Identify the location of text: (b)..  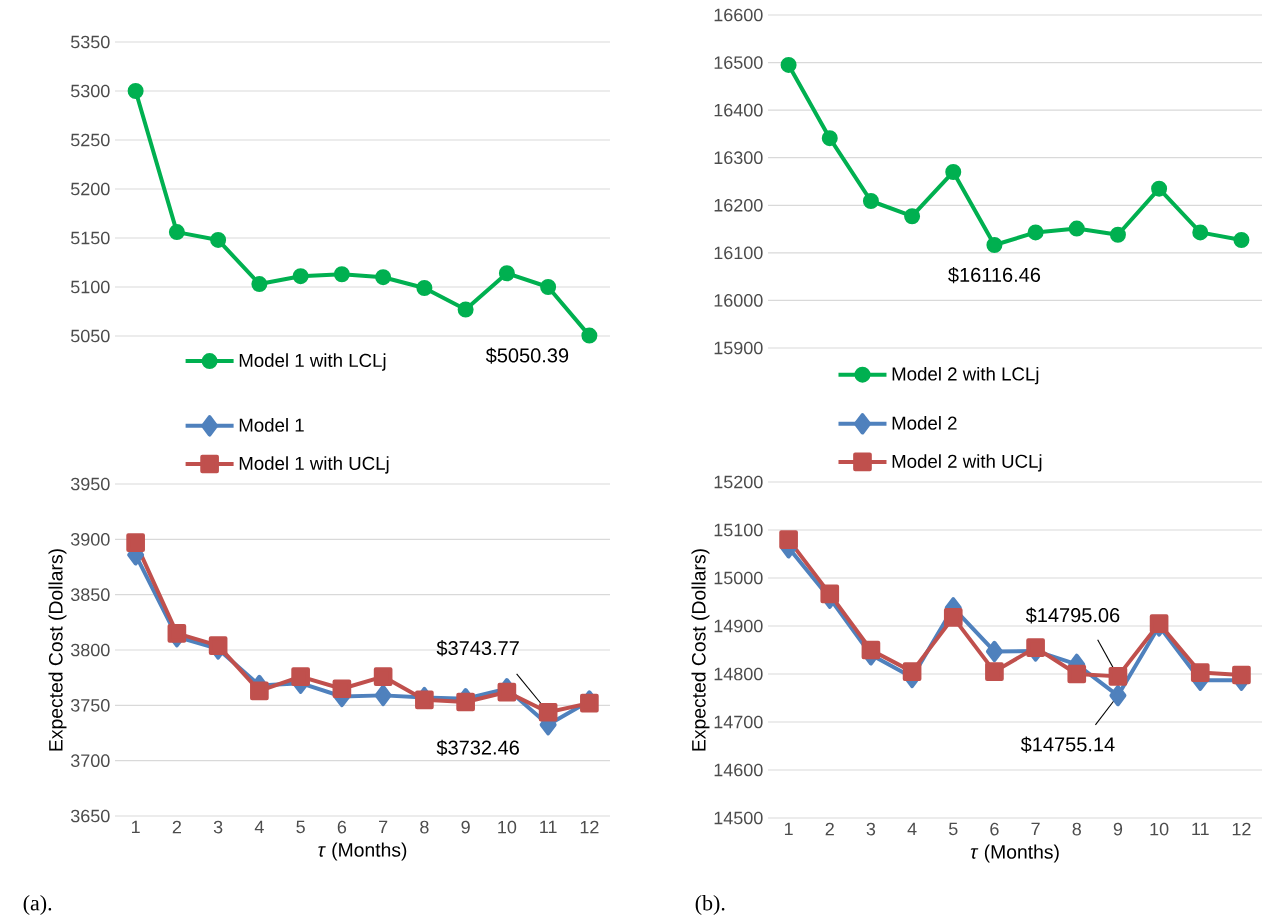
(710, 905).